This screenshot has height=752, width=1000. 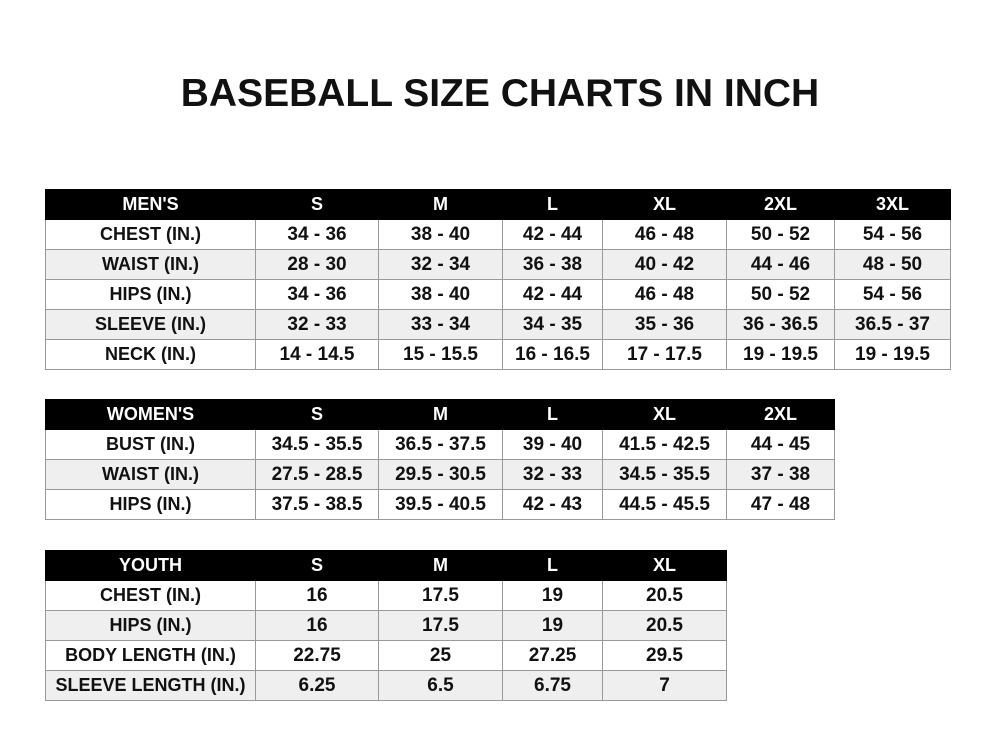 What do you see at coordinates (780, 504) in the screenshot?
I see `size-value: 47 - 48` at bounding box center [780, 504].